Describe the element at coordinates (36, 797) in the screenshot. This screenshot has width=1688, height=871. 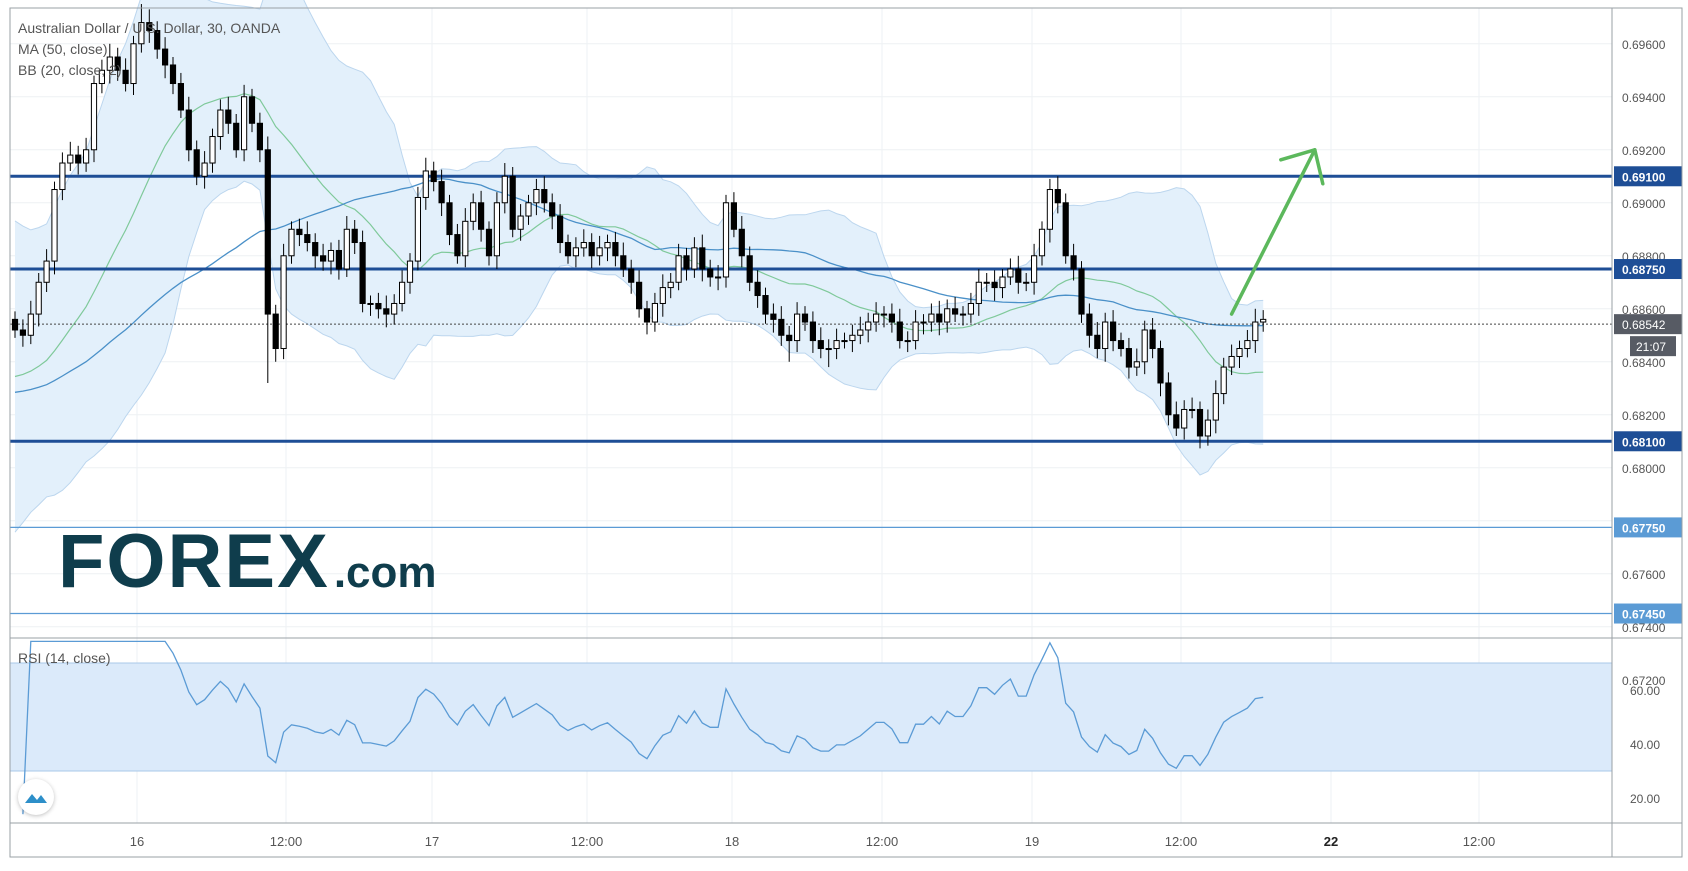
I see `tradingview-logo-button` at that location.